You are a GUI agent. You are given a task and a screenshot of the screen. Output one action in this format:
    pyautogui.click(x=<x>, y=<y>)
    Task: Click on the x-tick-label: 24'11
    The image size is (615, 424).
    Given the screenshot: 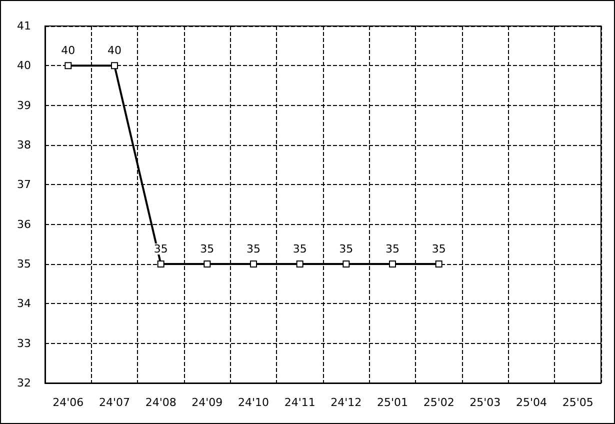 What is the action you would take?
    pyautogui.click(x=300, y=402)
    